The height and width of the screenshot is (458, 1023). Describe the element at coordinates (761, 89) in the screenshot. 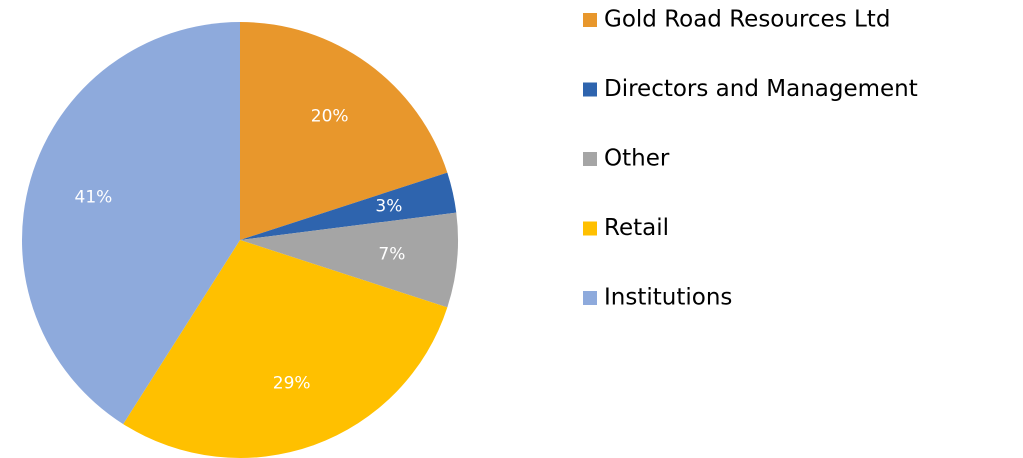

I see `legend-label: Directors and Management` at that location.